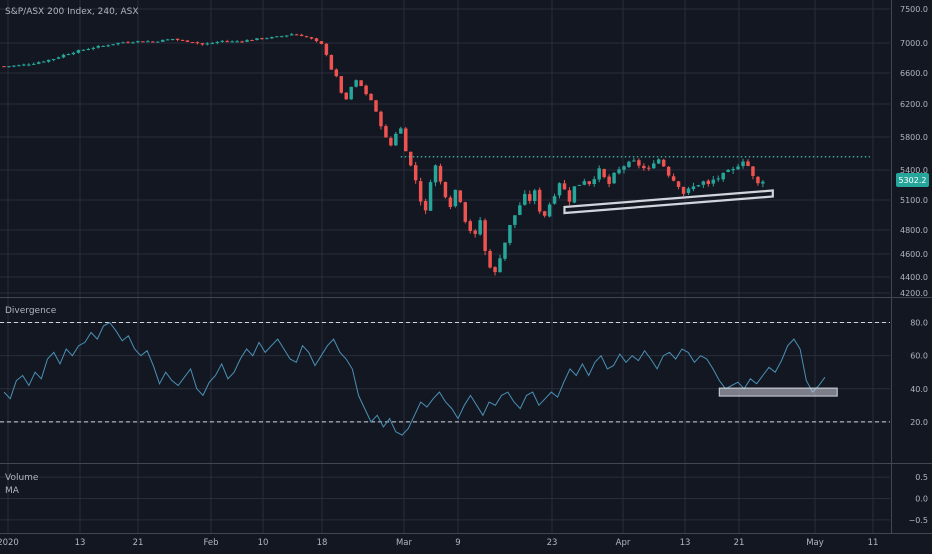 This screenshot has width=932, height=554. What do you see at coordinates (914, 170) in the screenshot?
I see `price-tick-label: 5400.0` at bounding box center [914, 170].